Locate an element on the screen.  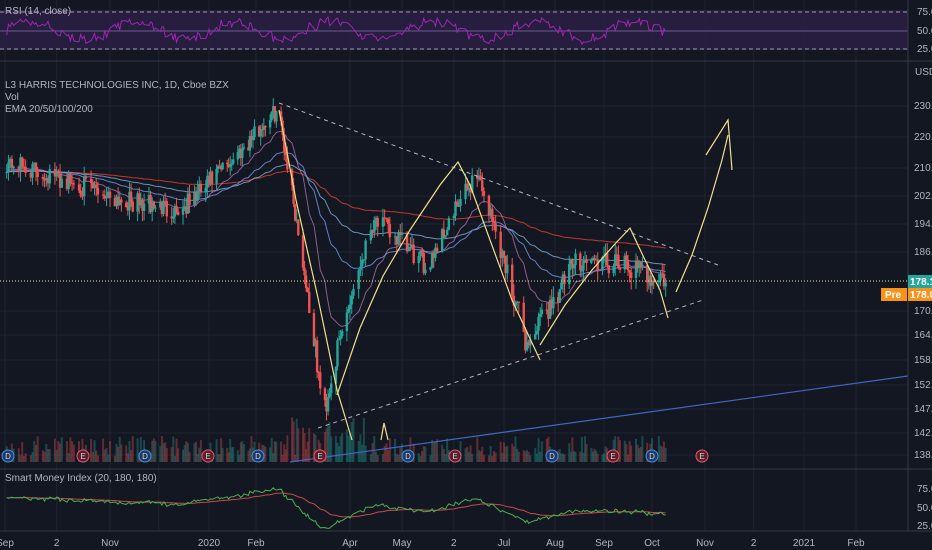
rsi-pane: RSI (14, close) is located at coordinates (454, 28).